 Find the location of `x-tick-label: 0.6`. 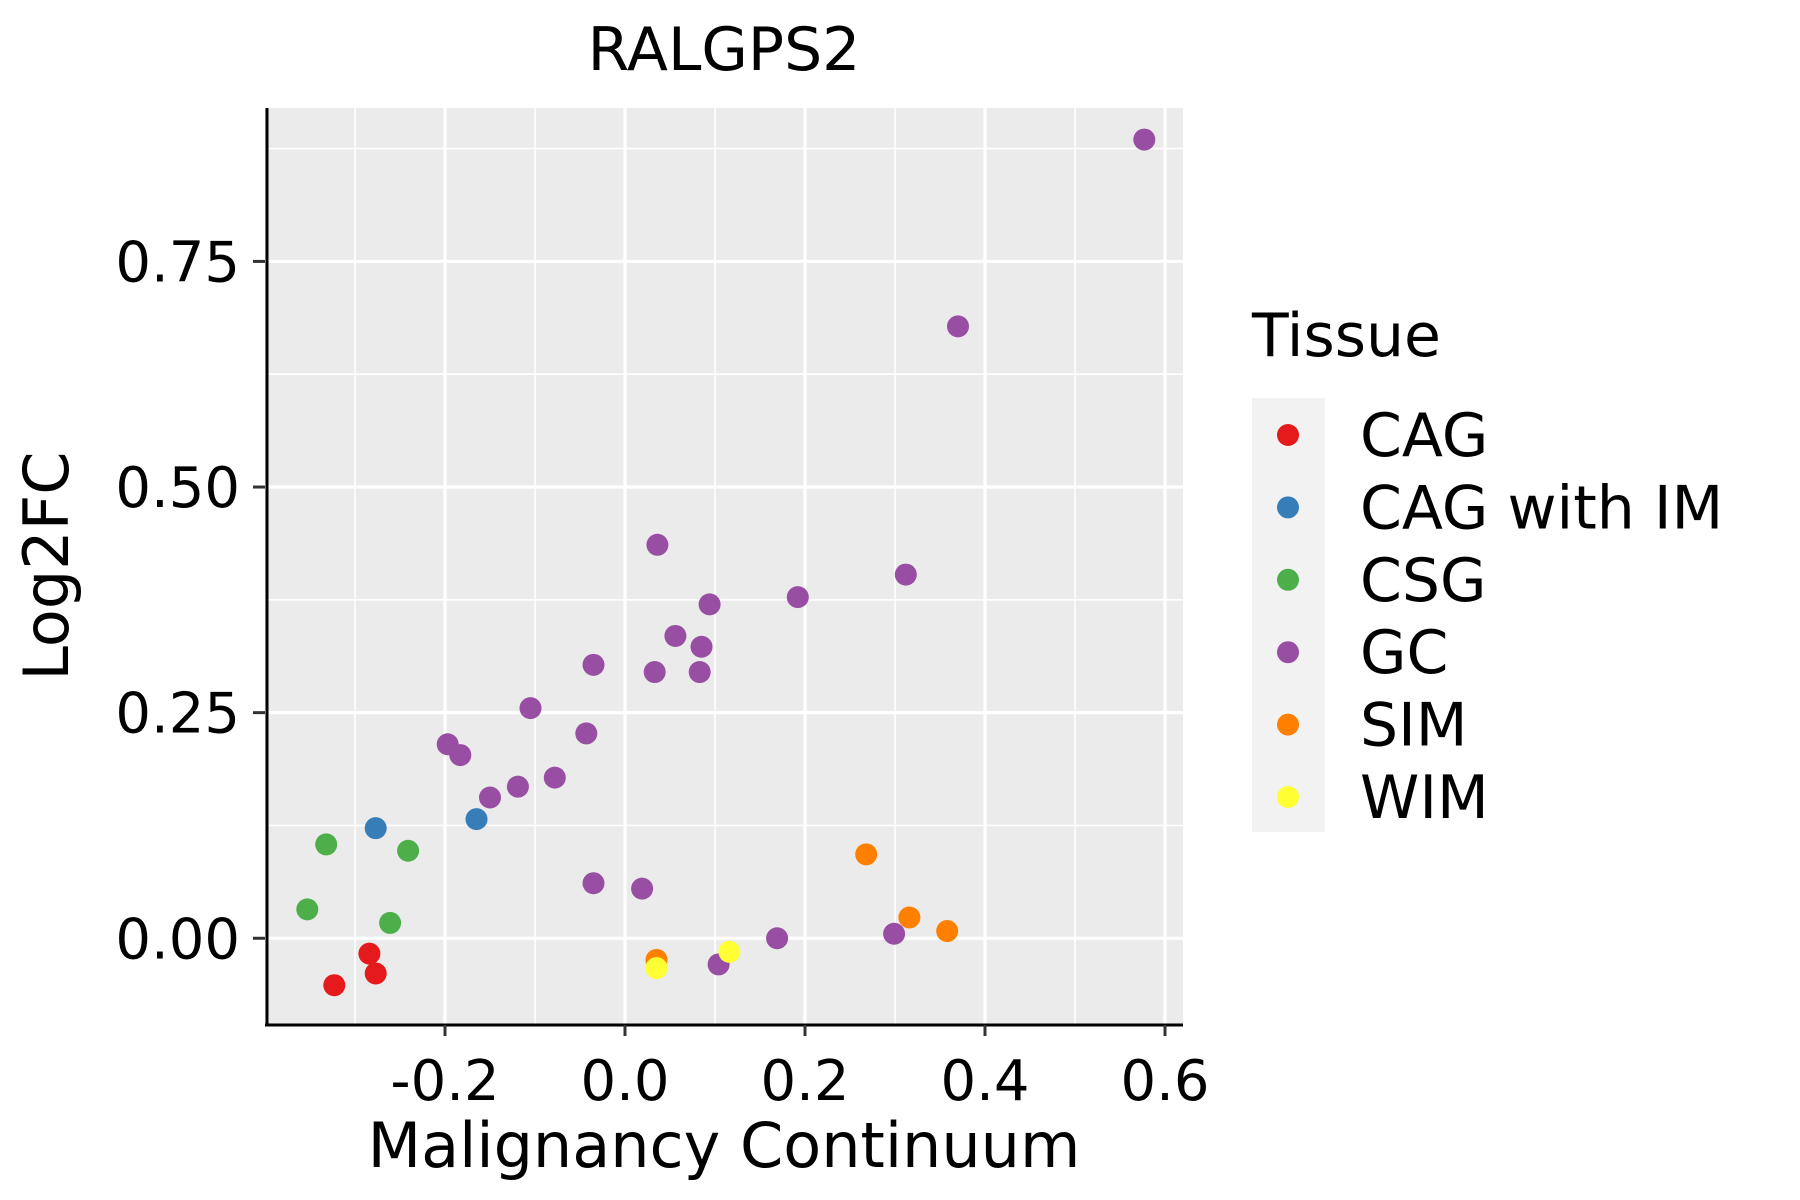

x-tick-label: 0.6 is located at coordinates (1164, 1081).